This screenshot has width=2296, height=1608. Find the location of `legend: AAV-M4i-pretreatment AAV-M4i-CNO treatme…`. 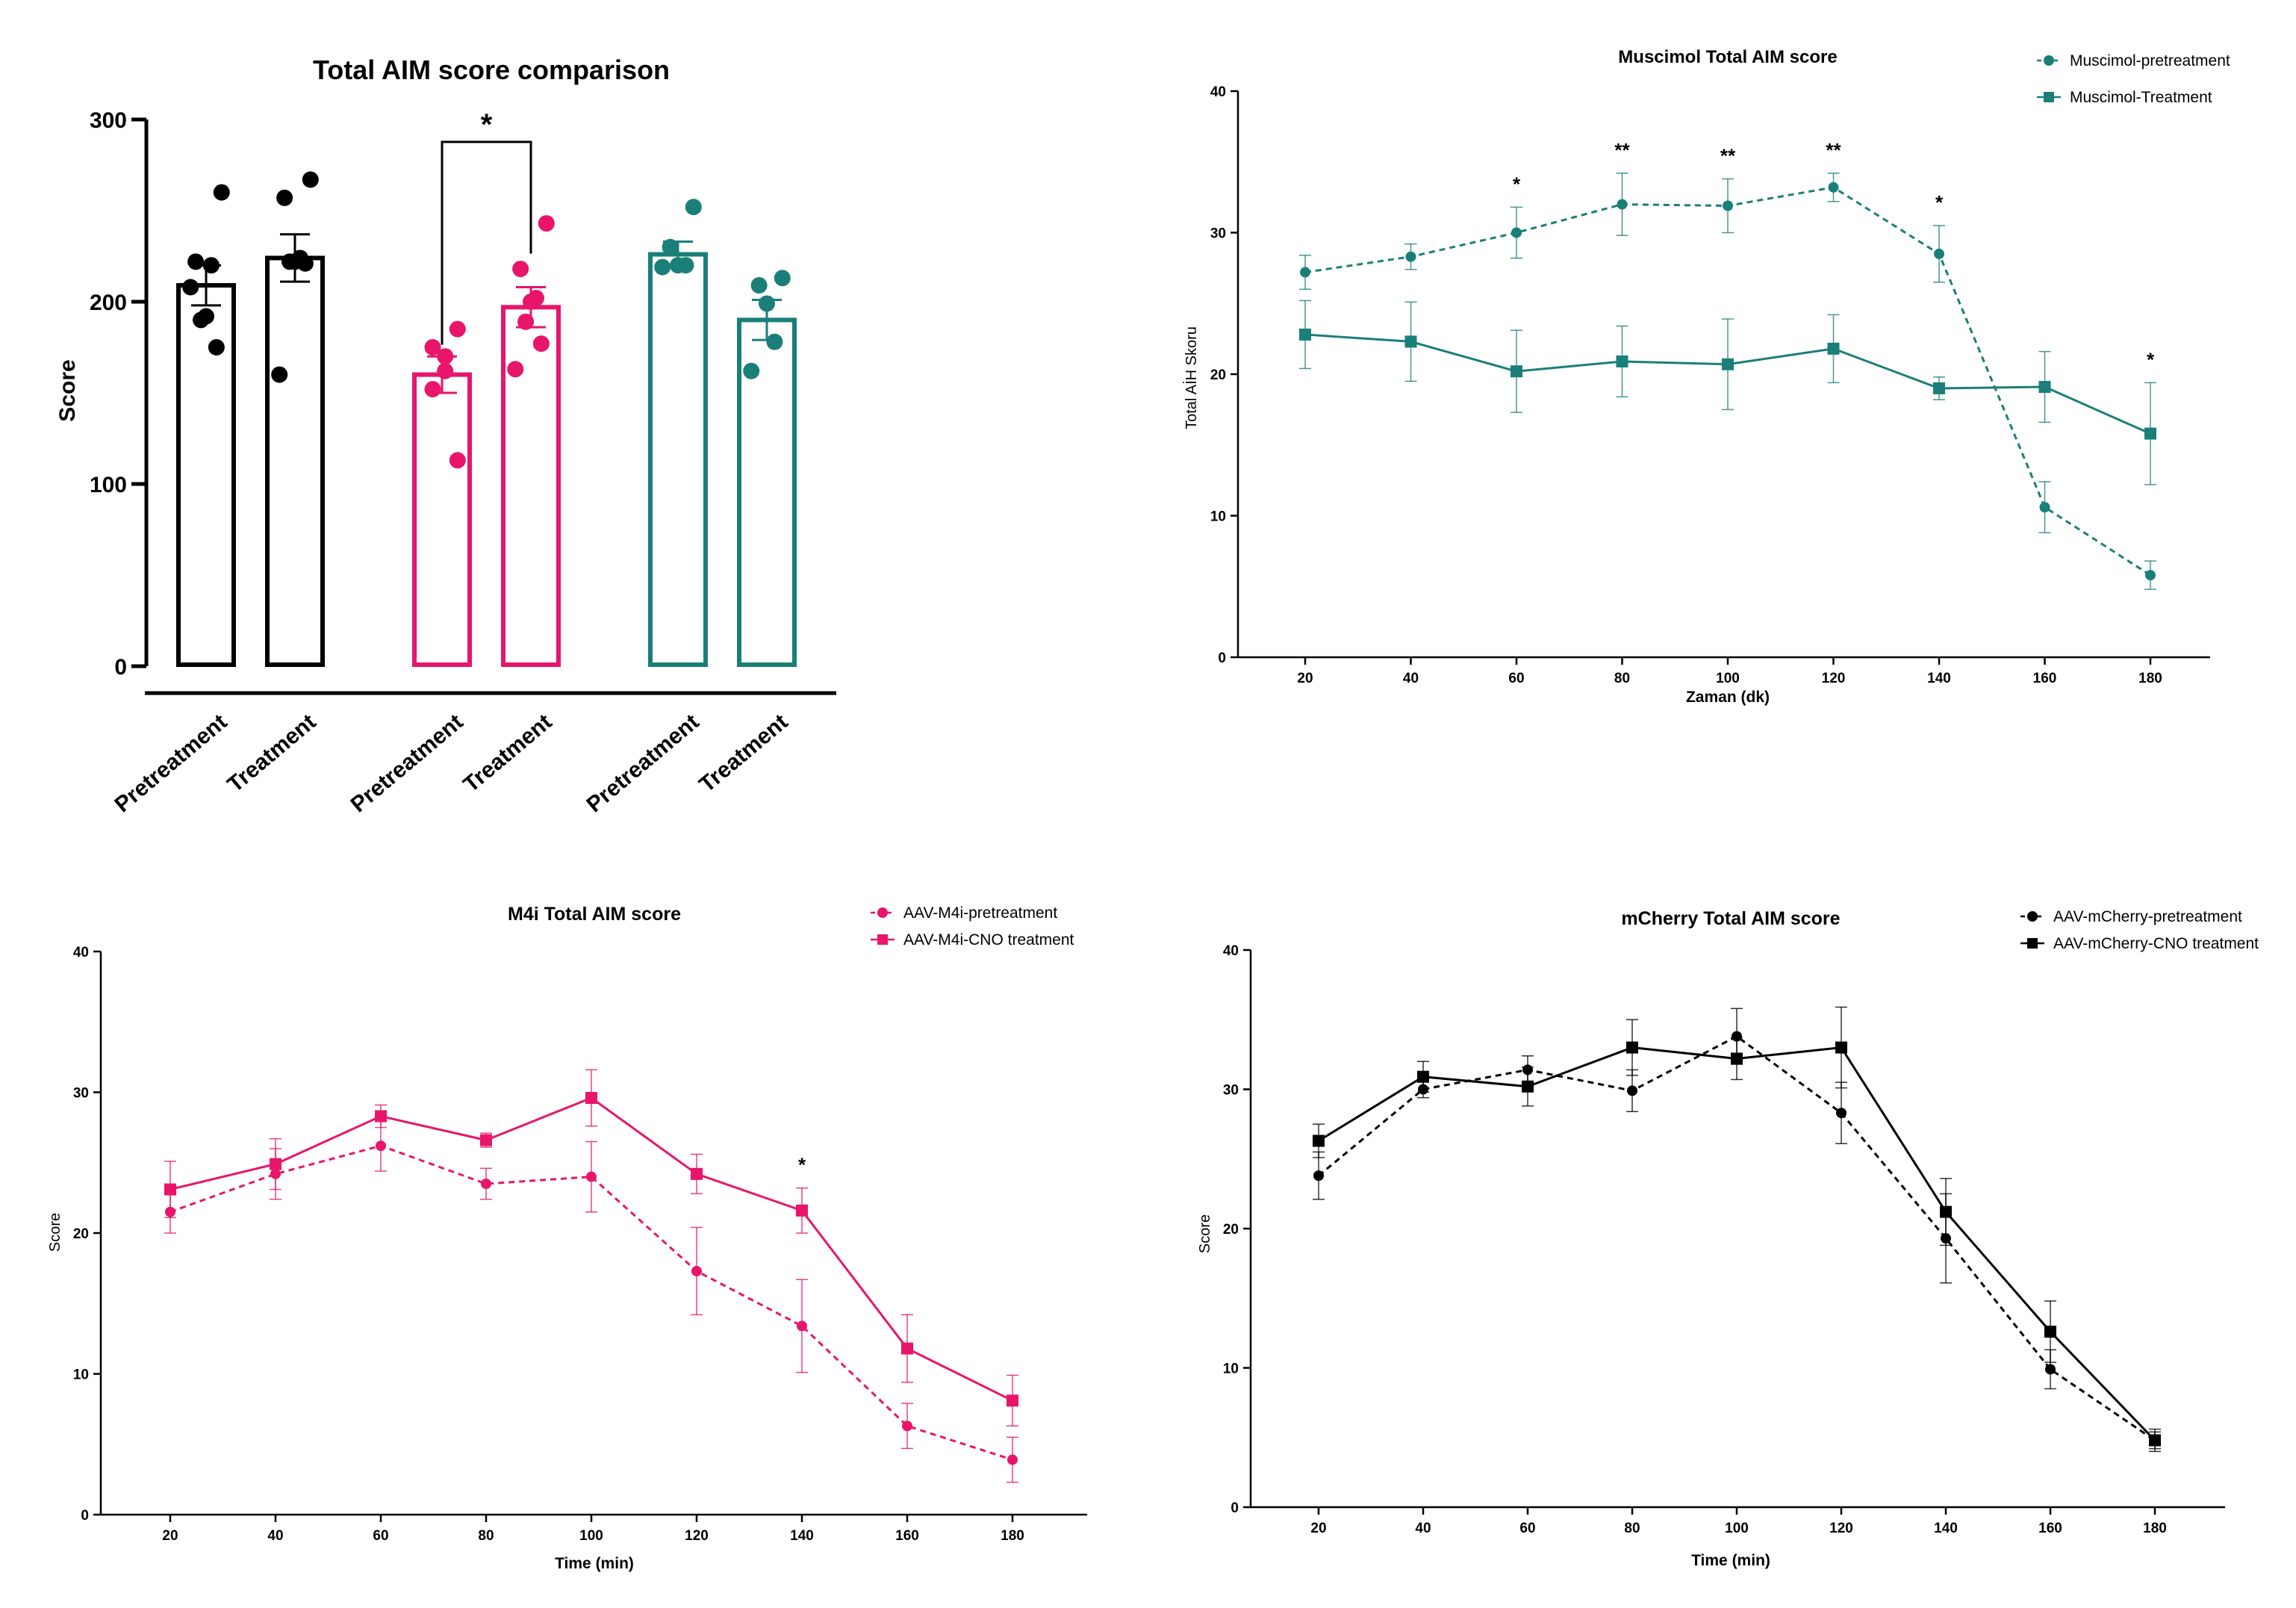

legend: AAV-M4i-pretreatment AAV-M4i-CNO treatme… is located at coordinates (972, 926).